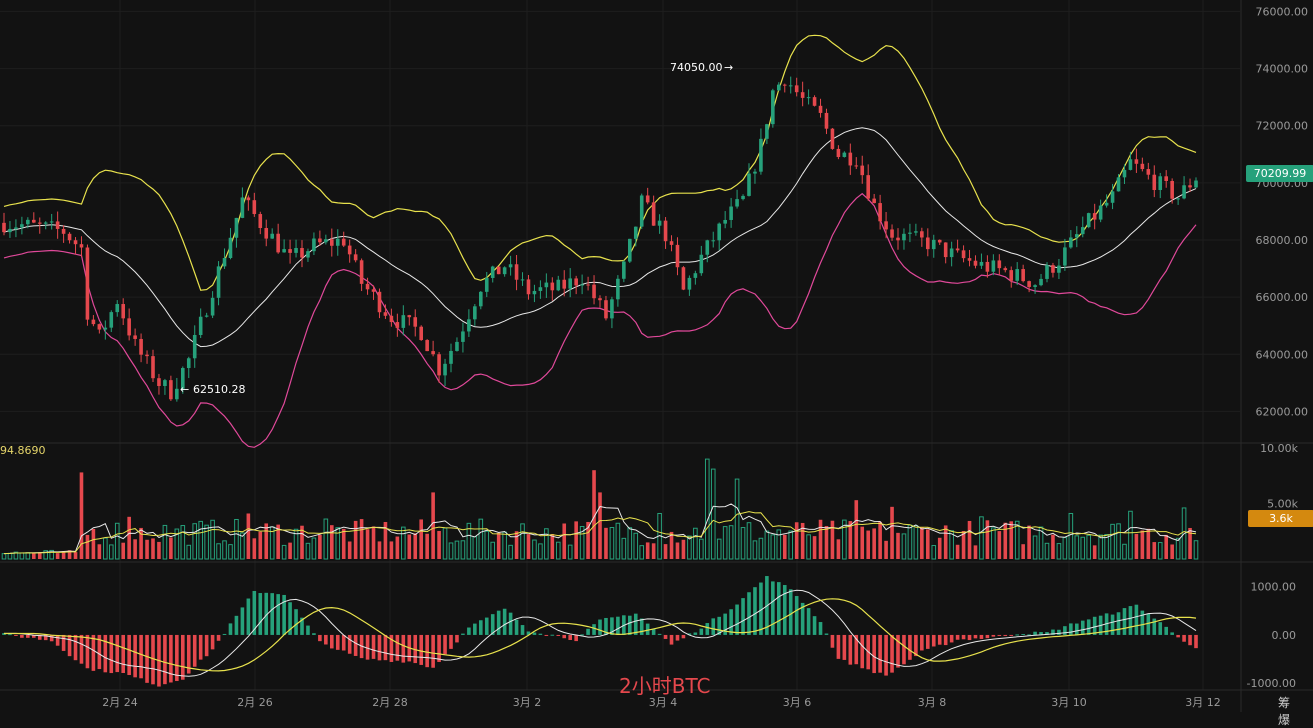 The height and width of the screenshot is (728, 1313). I want to click on volume-ma-slow, so click(600, 533).